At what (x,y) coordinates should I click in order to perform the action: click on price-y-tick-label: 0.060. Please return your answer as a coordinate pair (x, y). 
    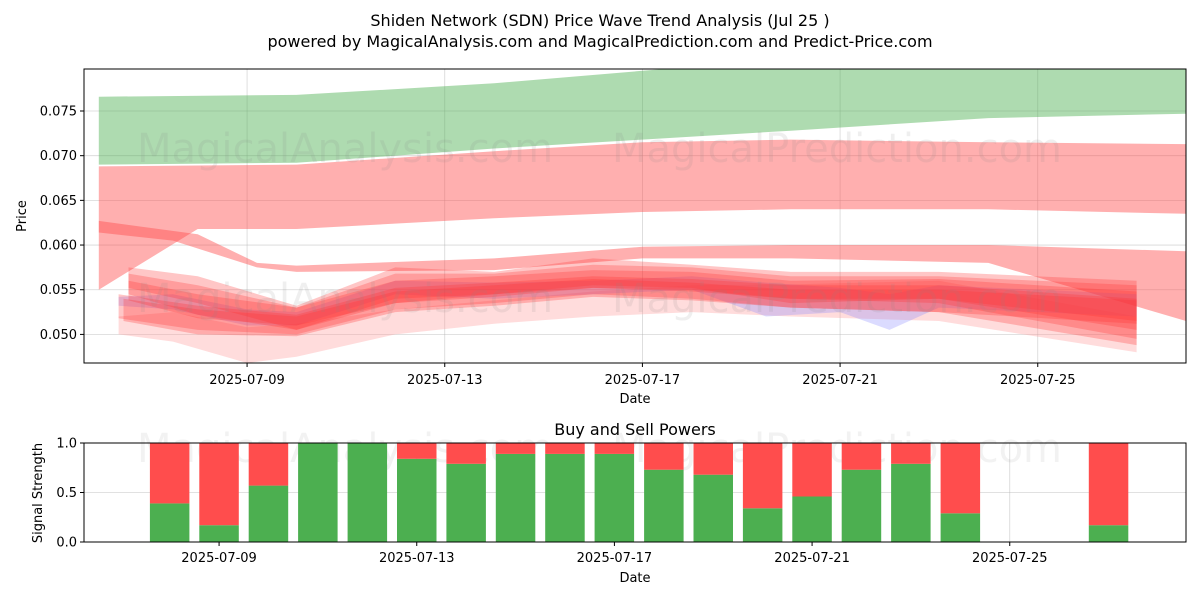
    Looking at the image, I should click on (58, 246).